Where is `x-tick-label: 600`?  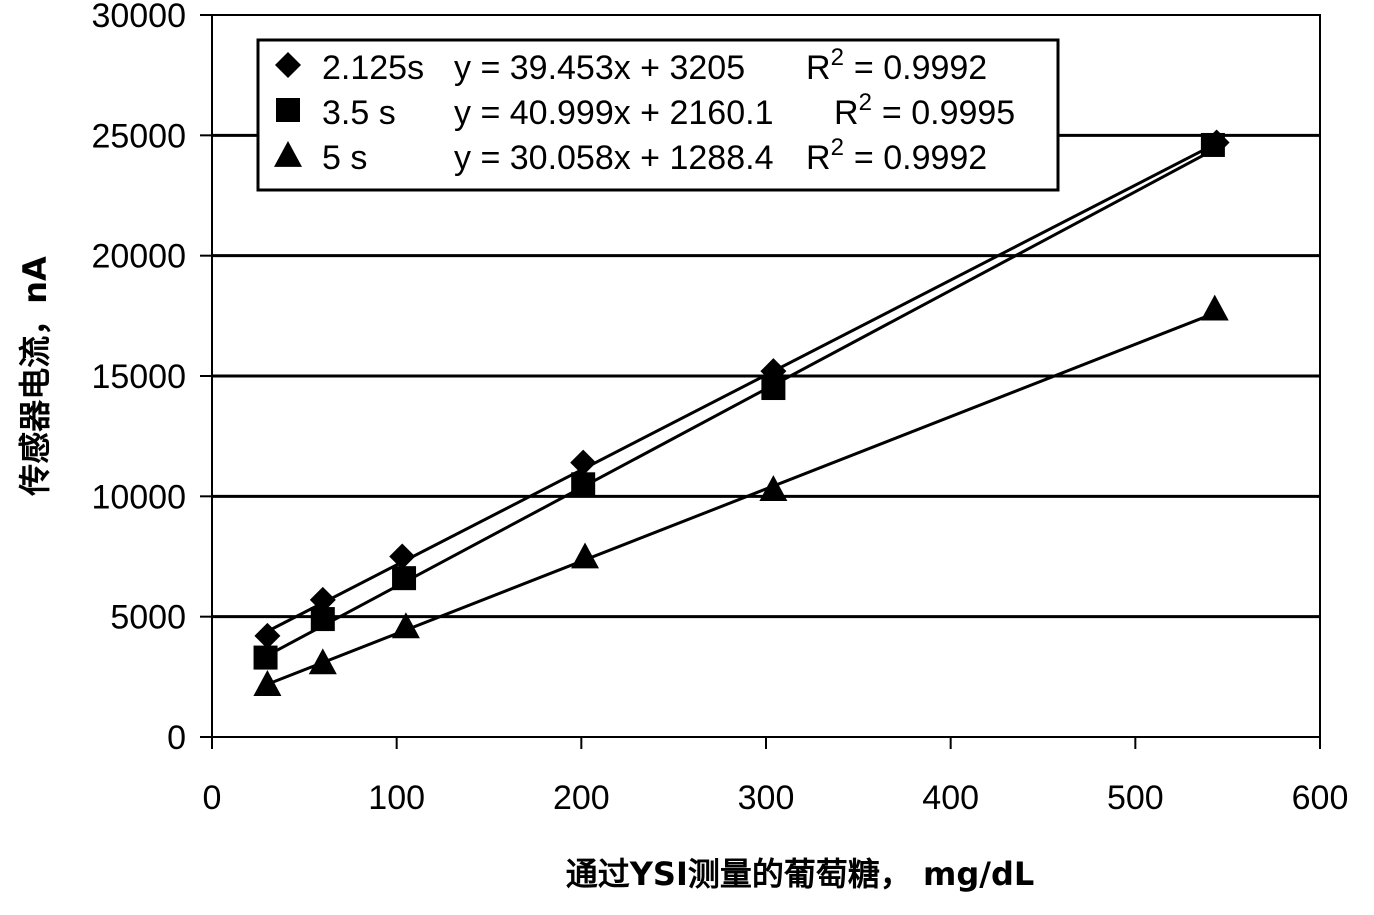
x-tick-label: 600 is located at coordinates (1320, 798).